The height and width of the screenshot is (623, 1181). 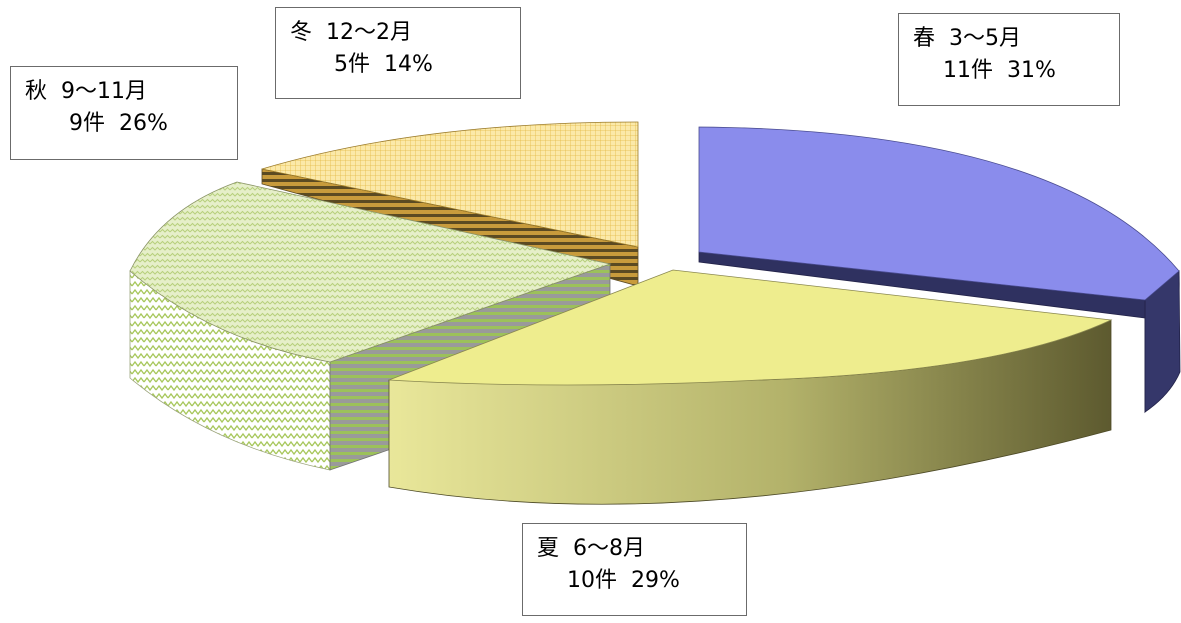 What do you see at coordinates (750, 327) in the screenshot?
I see `slice-summer-top` at bounding box center [750, 327].